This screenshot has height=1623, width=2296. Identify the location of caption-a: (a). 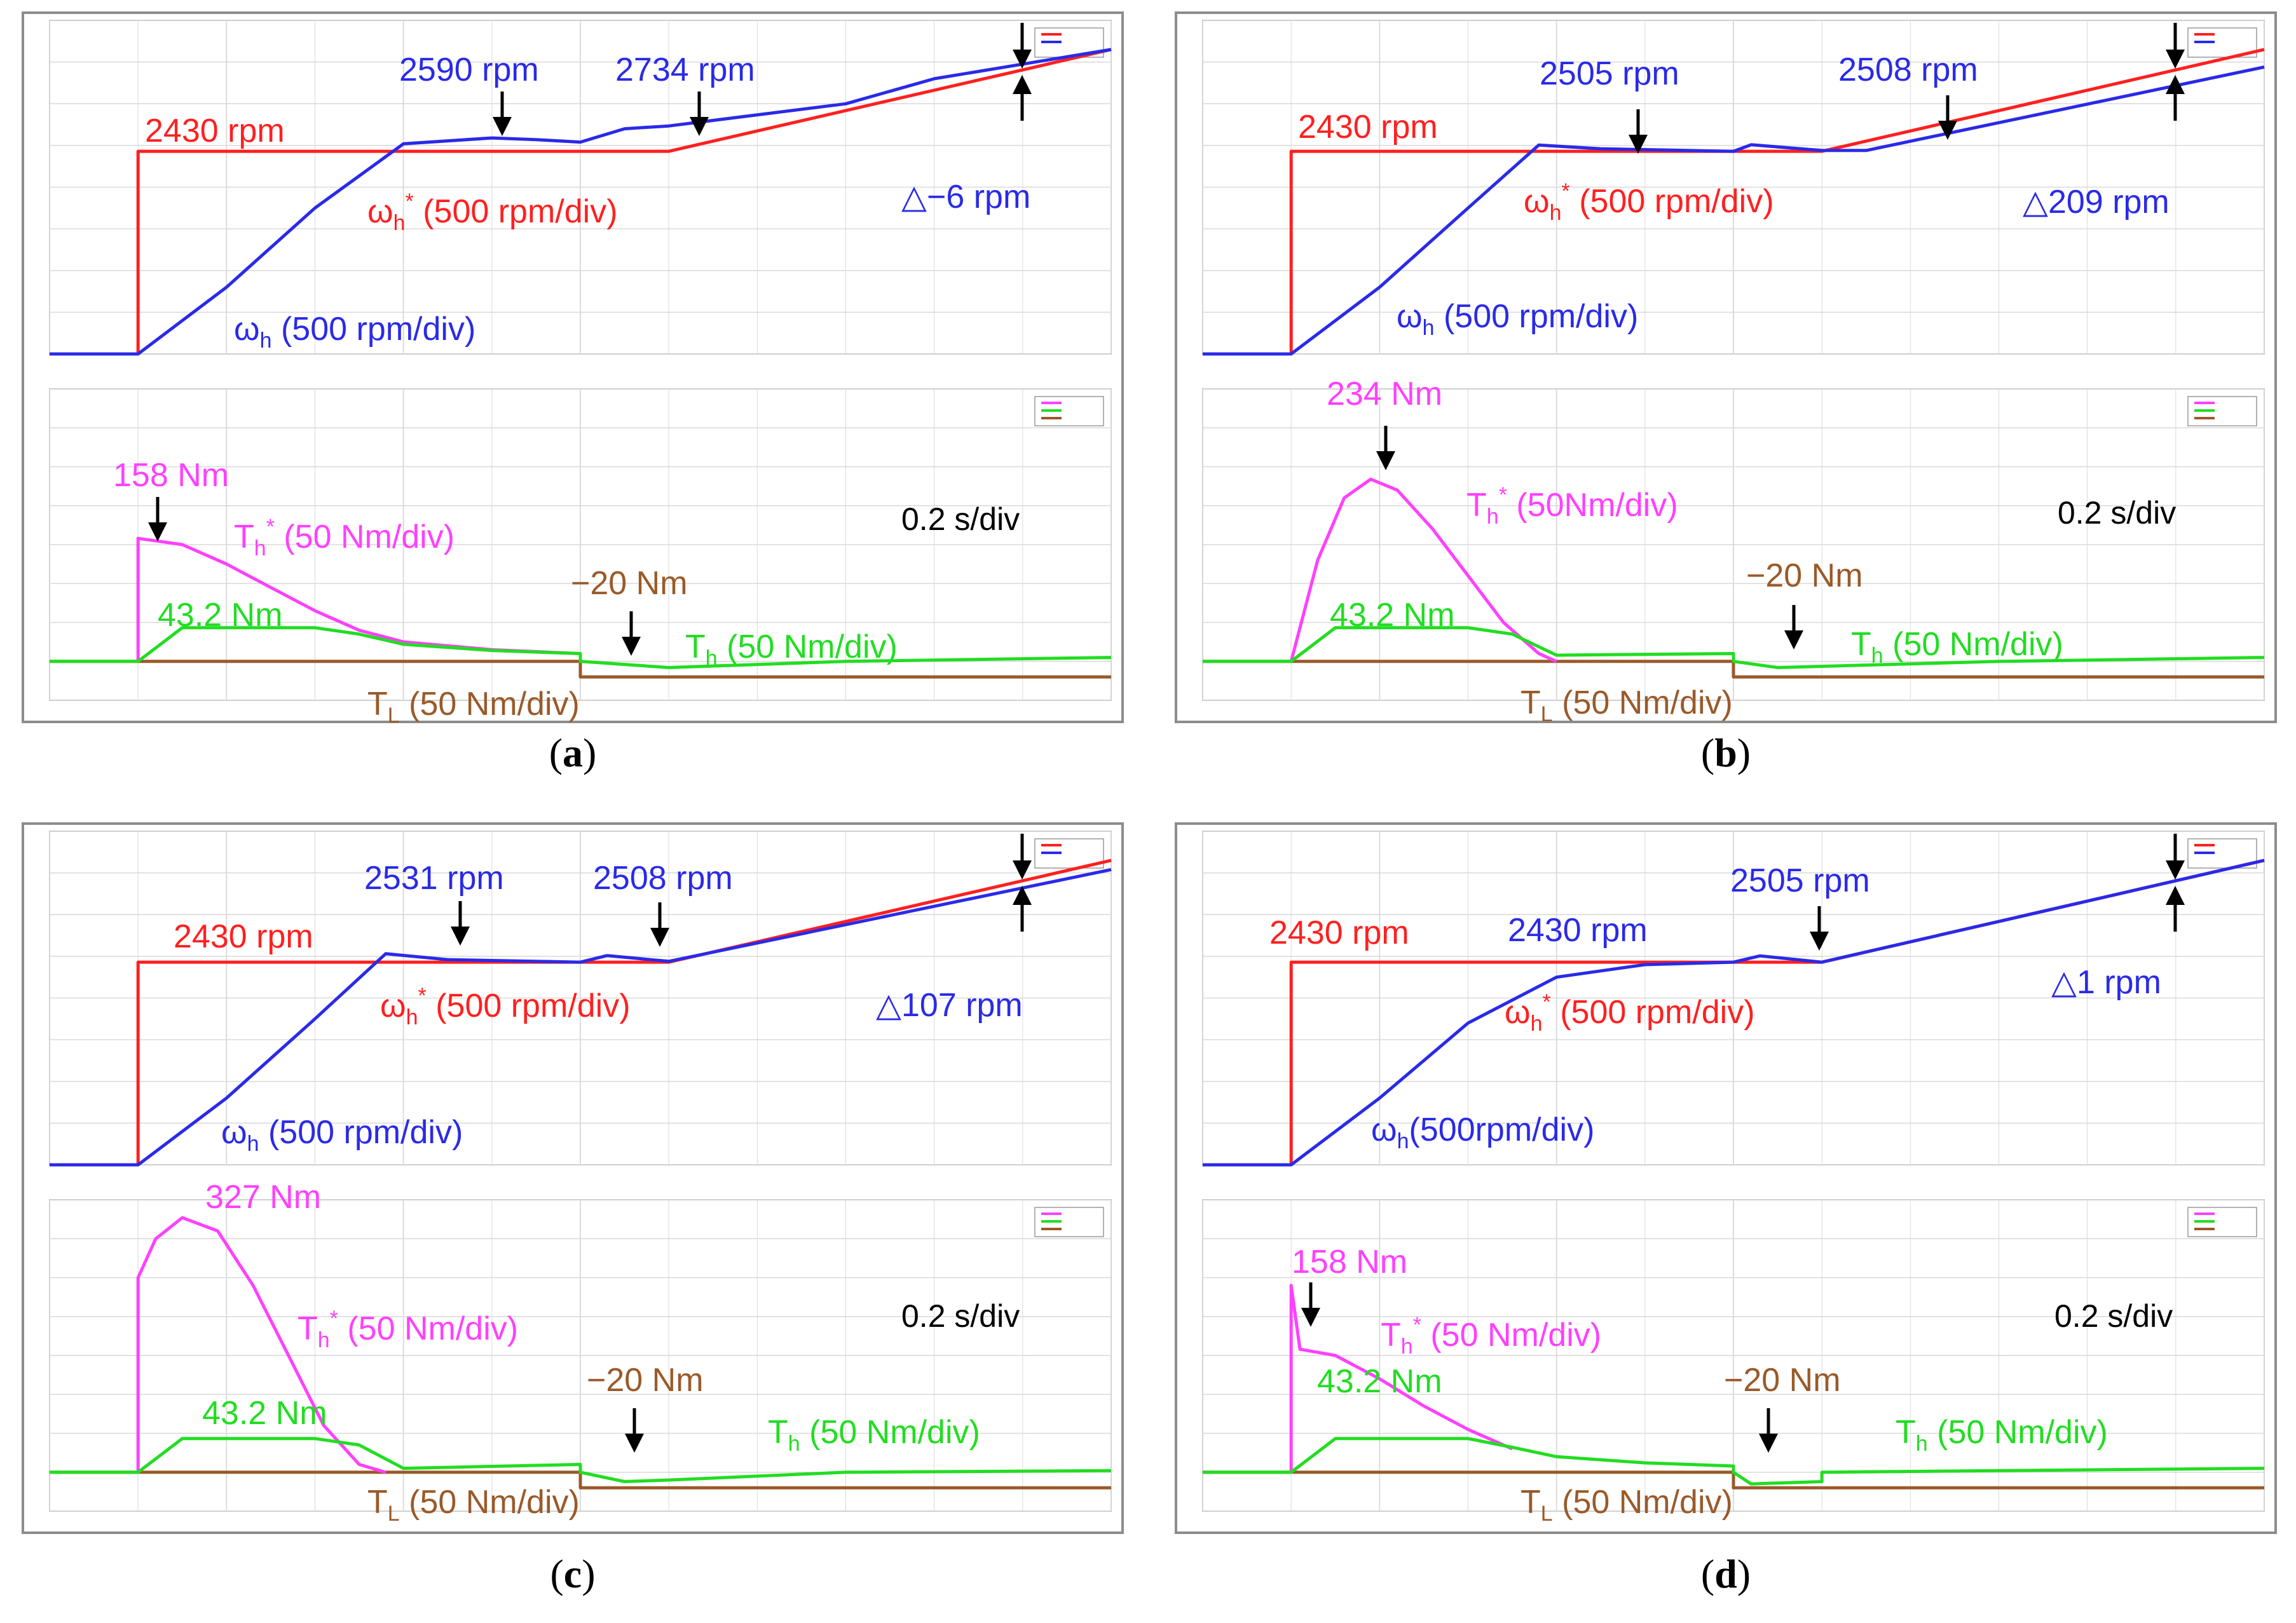
(573, 752).